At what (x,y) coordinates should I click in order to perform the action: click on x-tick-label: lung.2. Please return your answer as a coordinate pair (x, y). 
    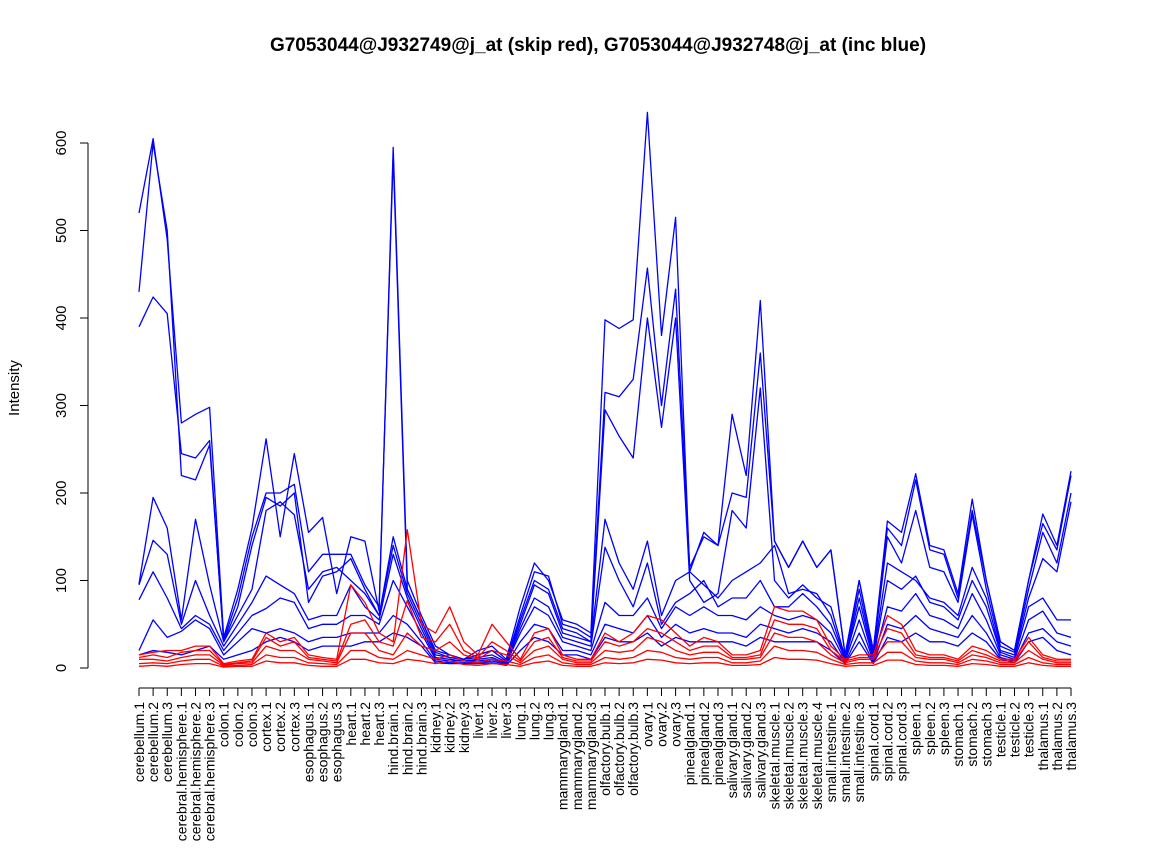
    Looking at the image, I should click on (534, 721).